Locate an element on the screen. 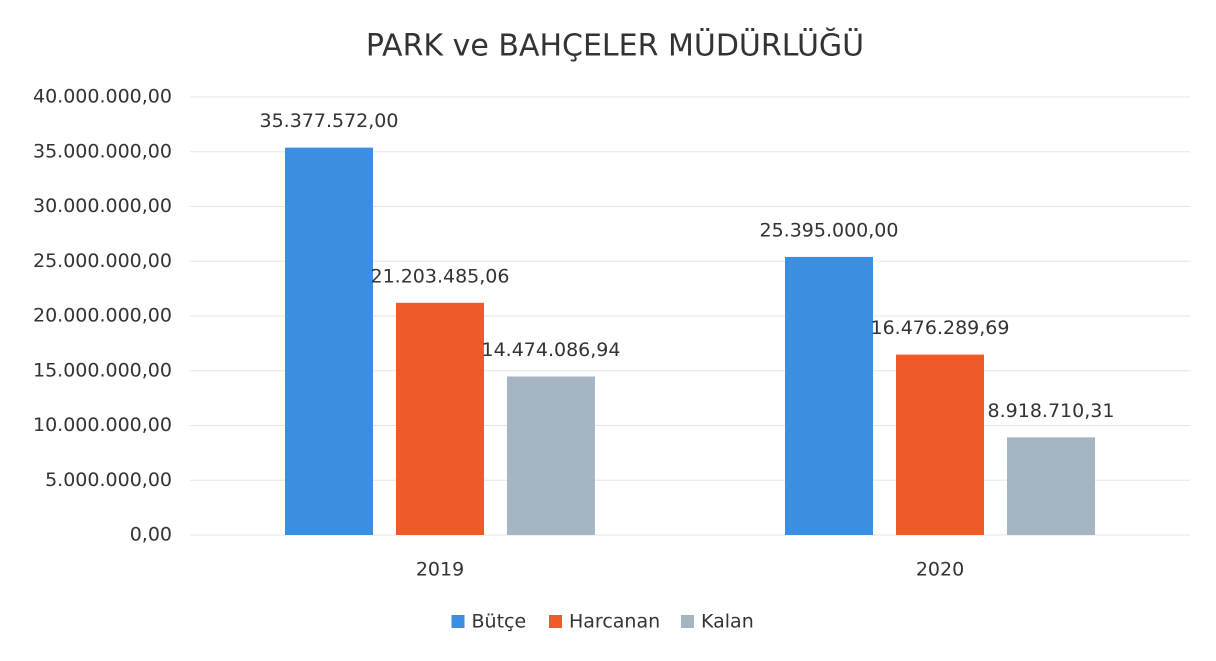 This screenshot has height=661, width=1216. x-tick-label: 2019 is located at coordinates (440, 570).